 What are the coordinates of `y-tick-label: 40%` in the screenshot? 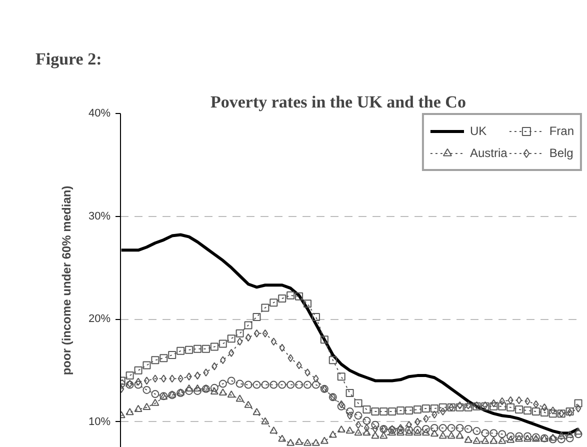 It's located at (99, 114).